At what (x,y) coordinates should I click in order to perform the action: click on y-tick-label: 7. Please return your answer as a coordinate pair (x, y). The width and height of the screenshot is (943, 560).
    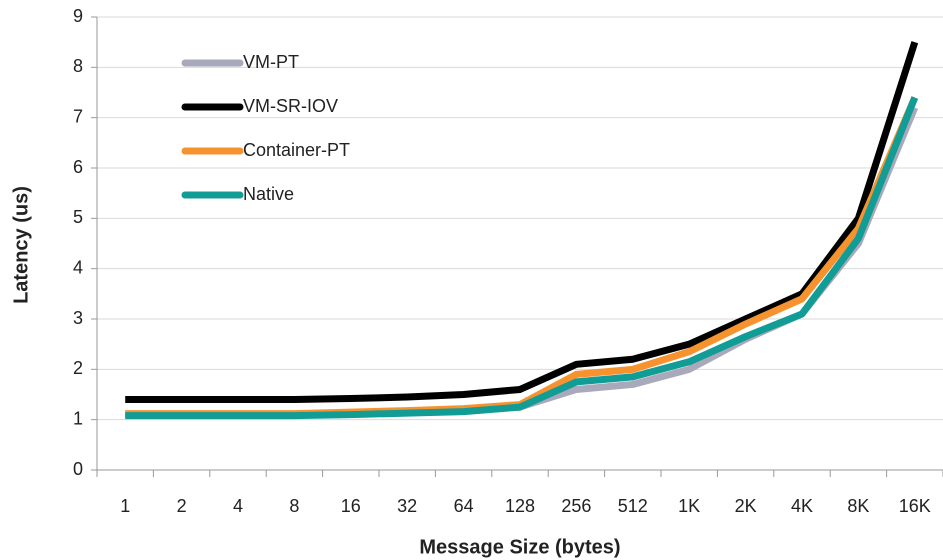
    Looking at the image, I should click on (78, 116).